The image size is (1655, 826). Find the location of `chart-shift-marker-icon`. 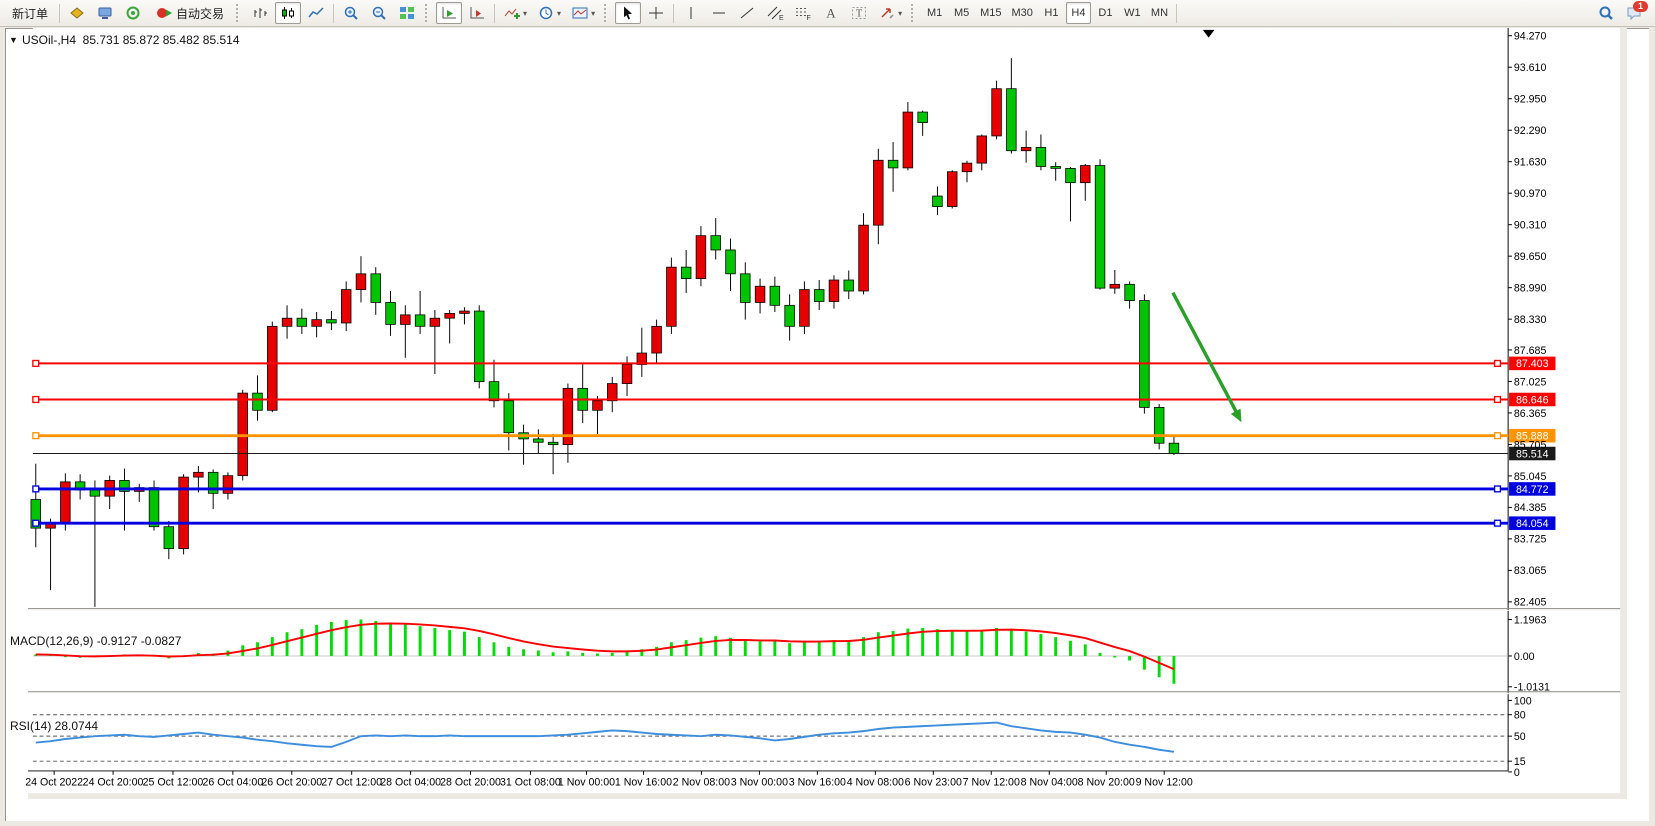

chart-shift-marker-icon is located at coordinates (1208, 33).